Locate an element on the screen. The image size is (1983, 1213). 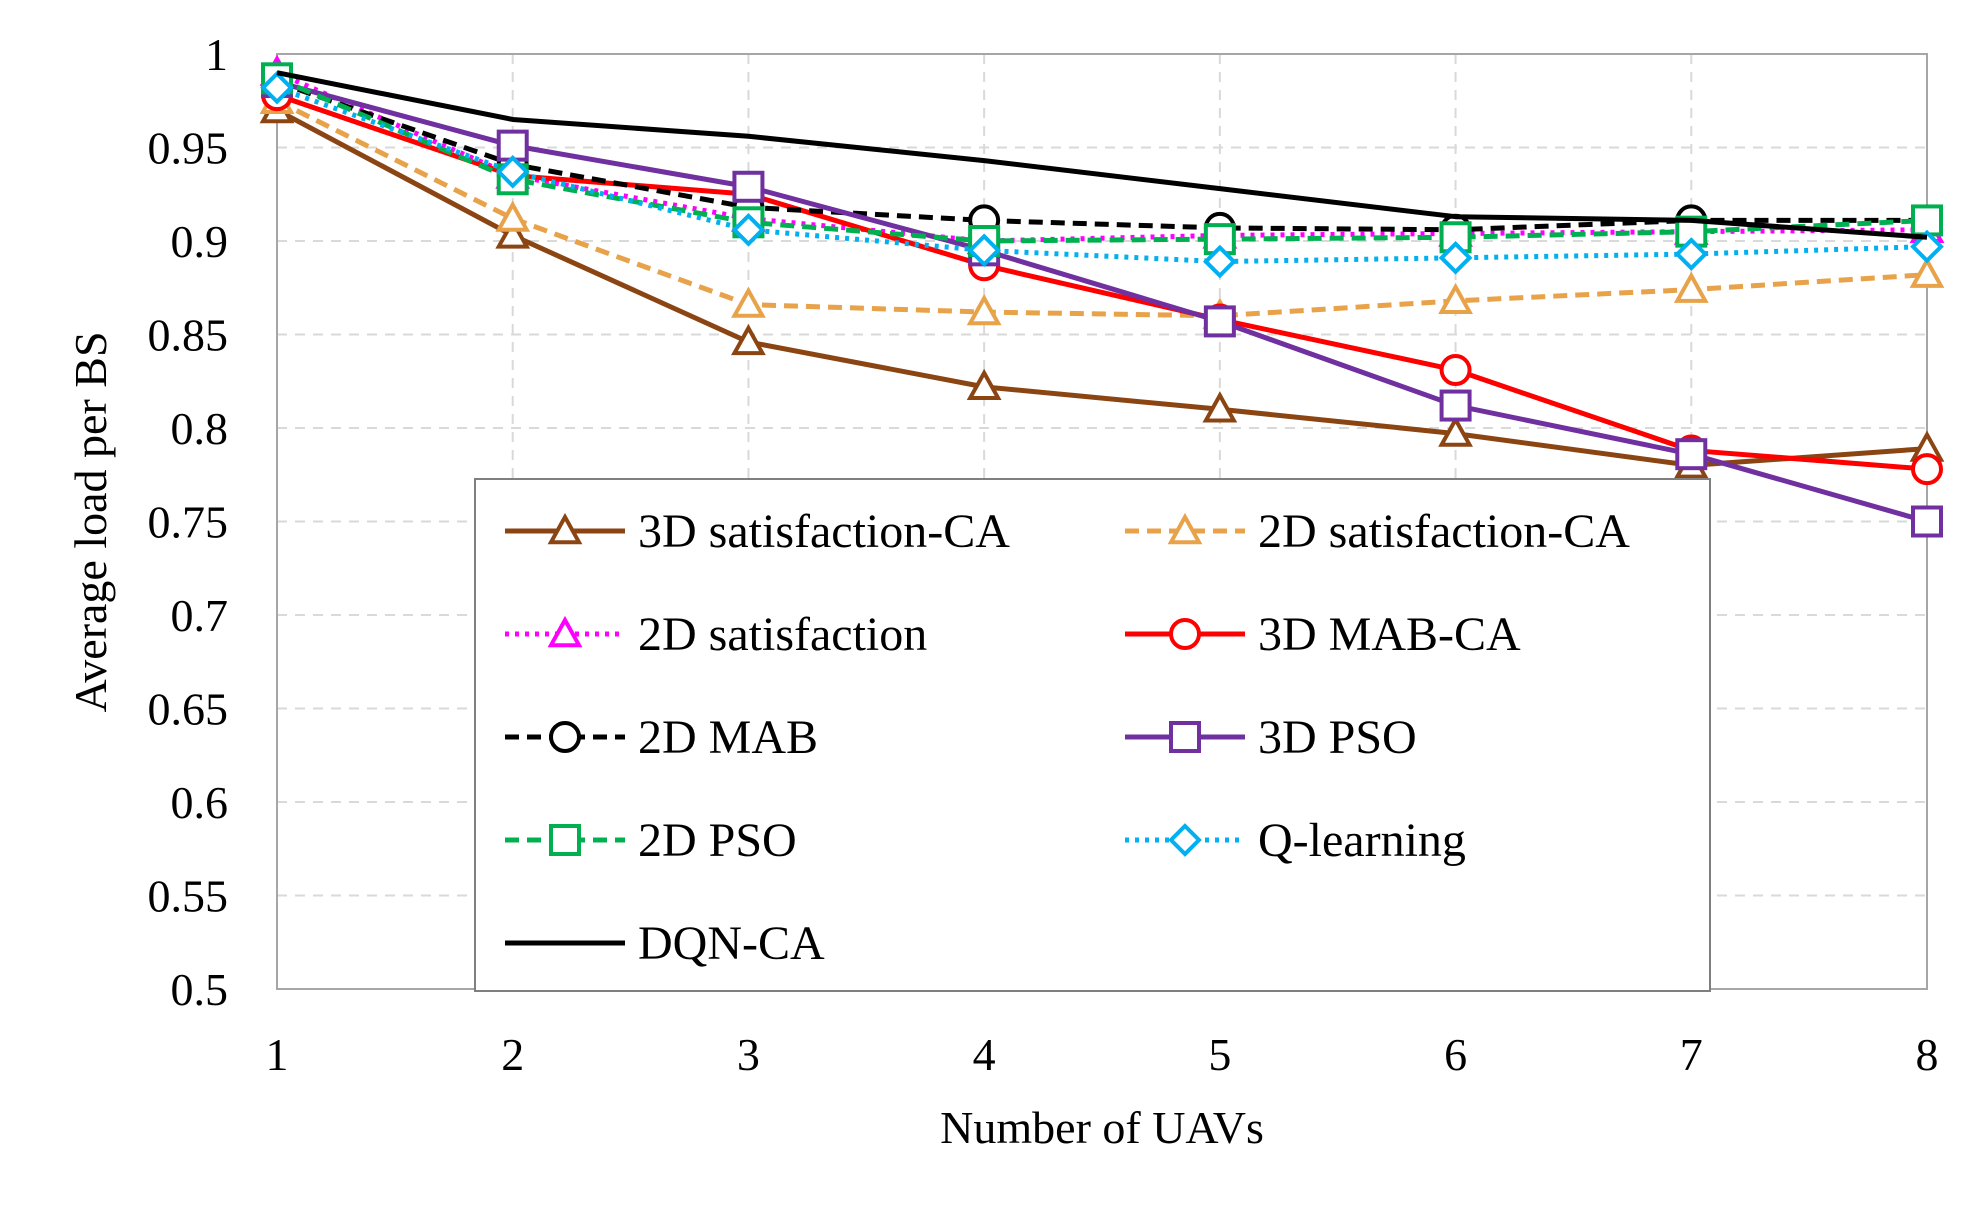
y-tick-label: 0.75 is located at coordinates (188, 522).